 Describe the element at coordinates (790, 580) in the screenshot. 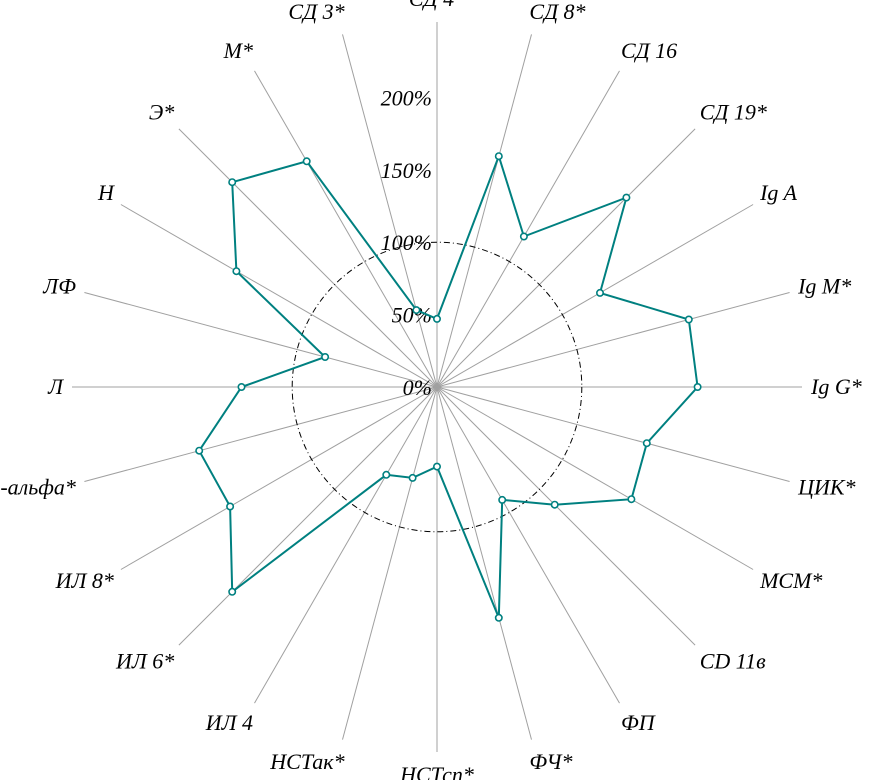

I see `axis-label: МСМ*` at that location.